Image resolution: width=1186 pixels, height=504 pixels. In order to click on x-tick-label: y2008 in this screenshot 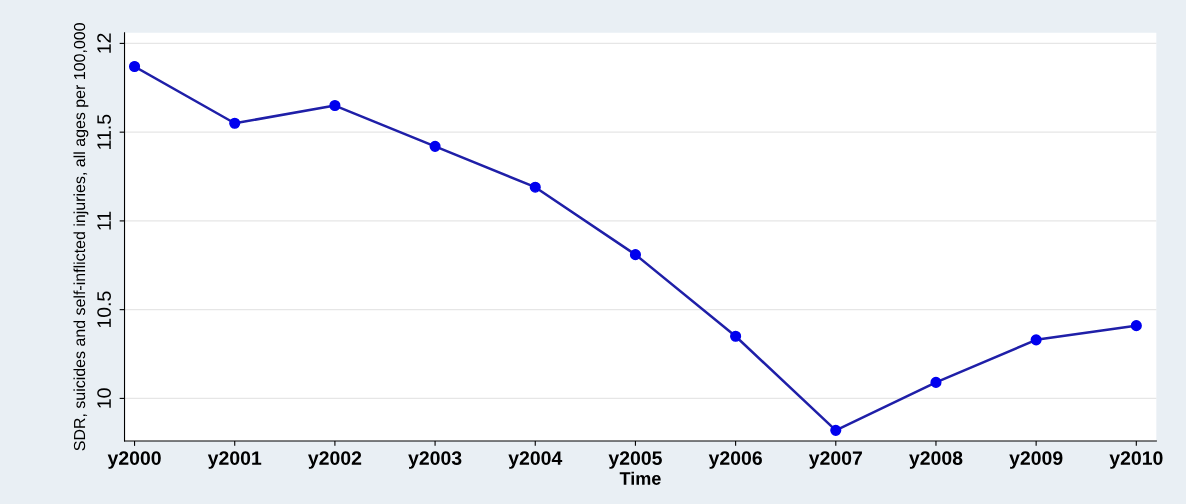, I will do `click(936, 460)`.